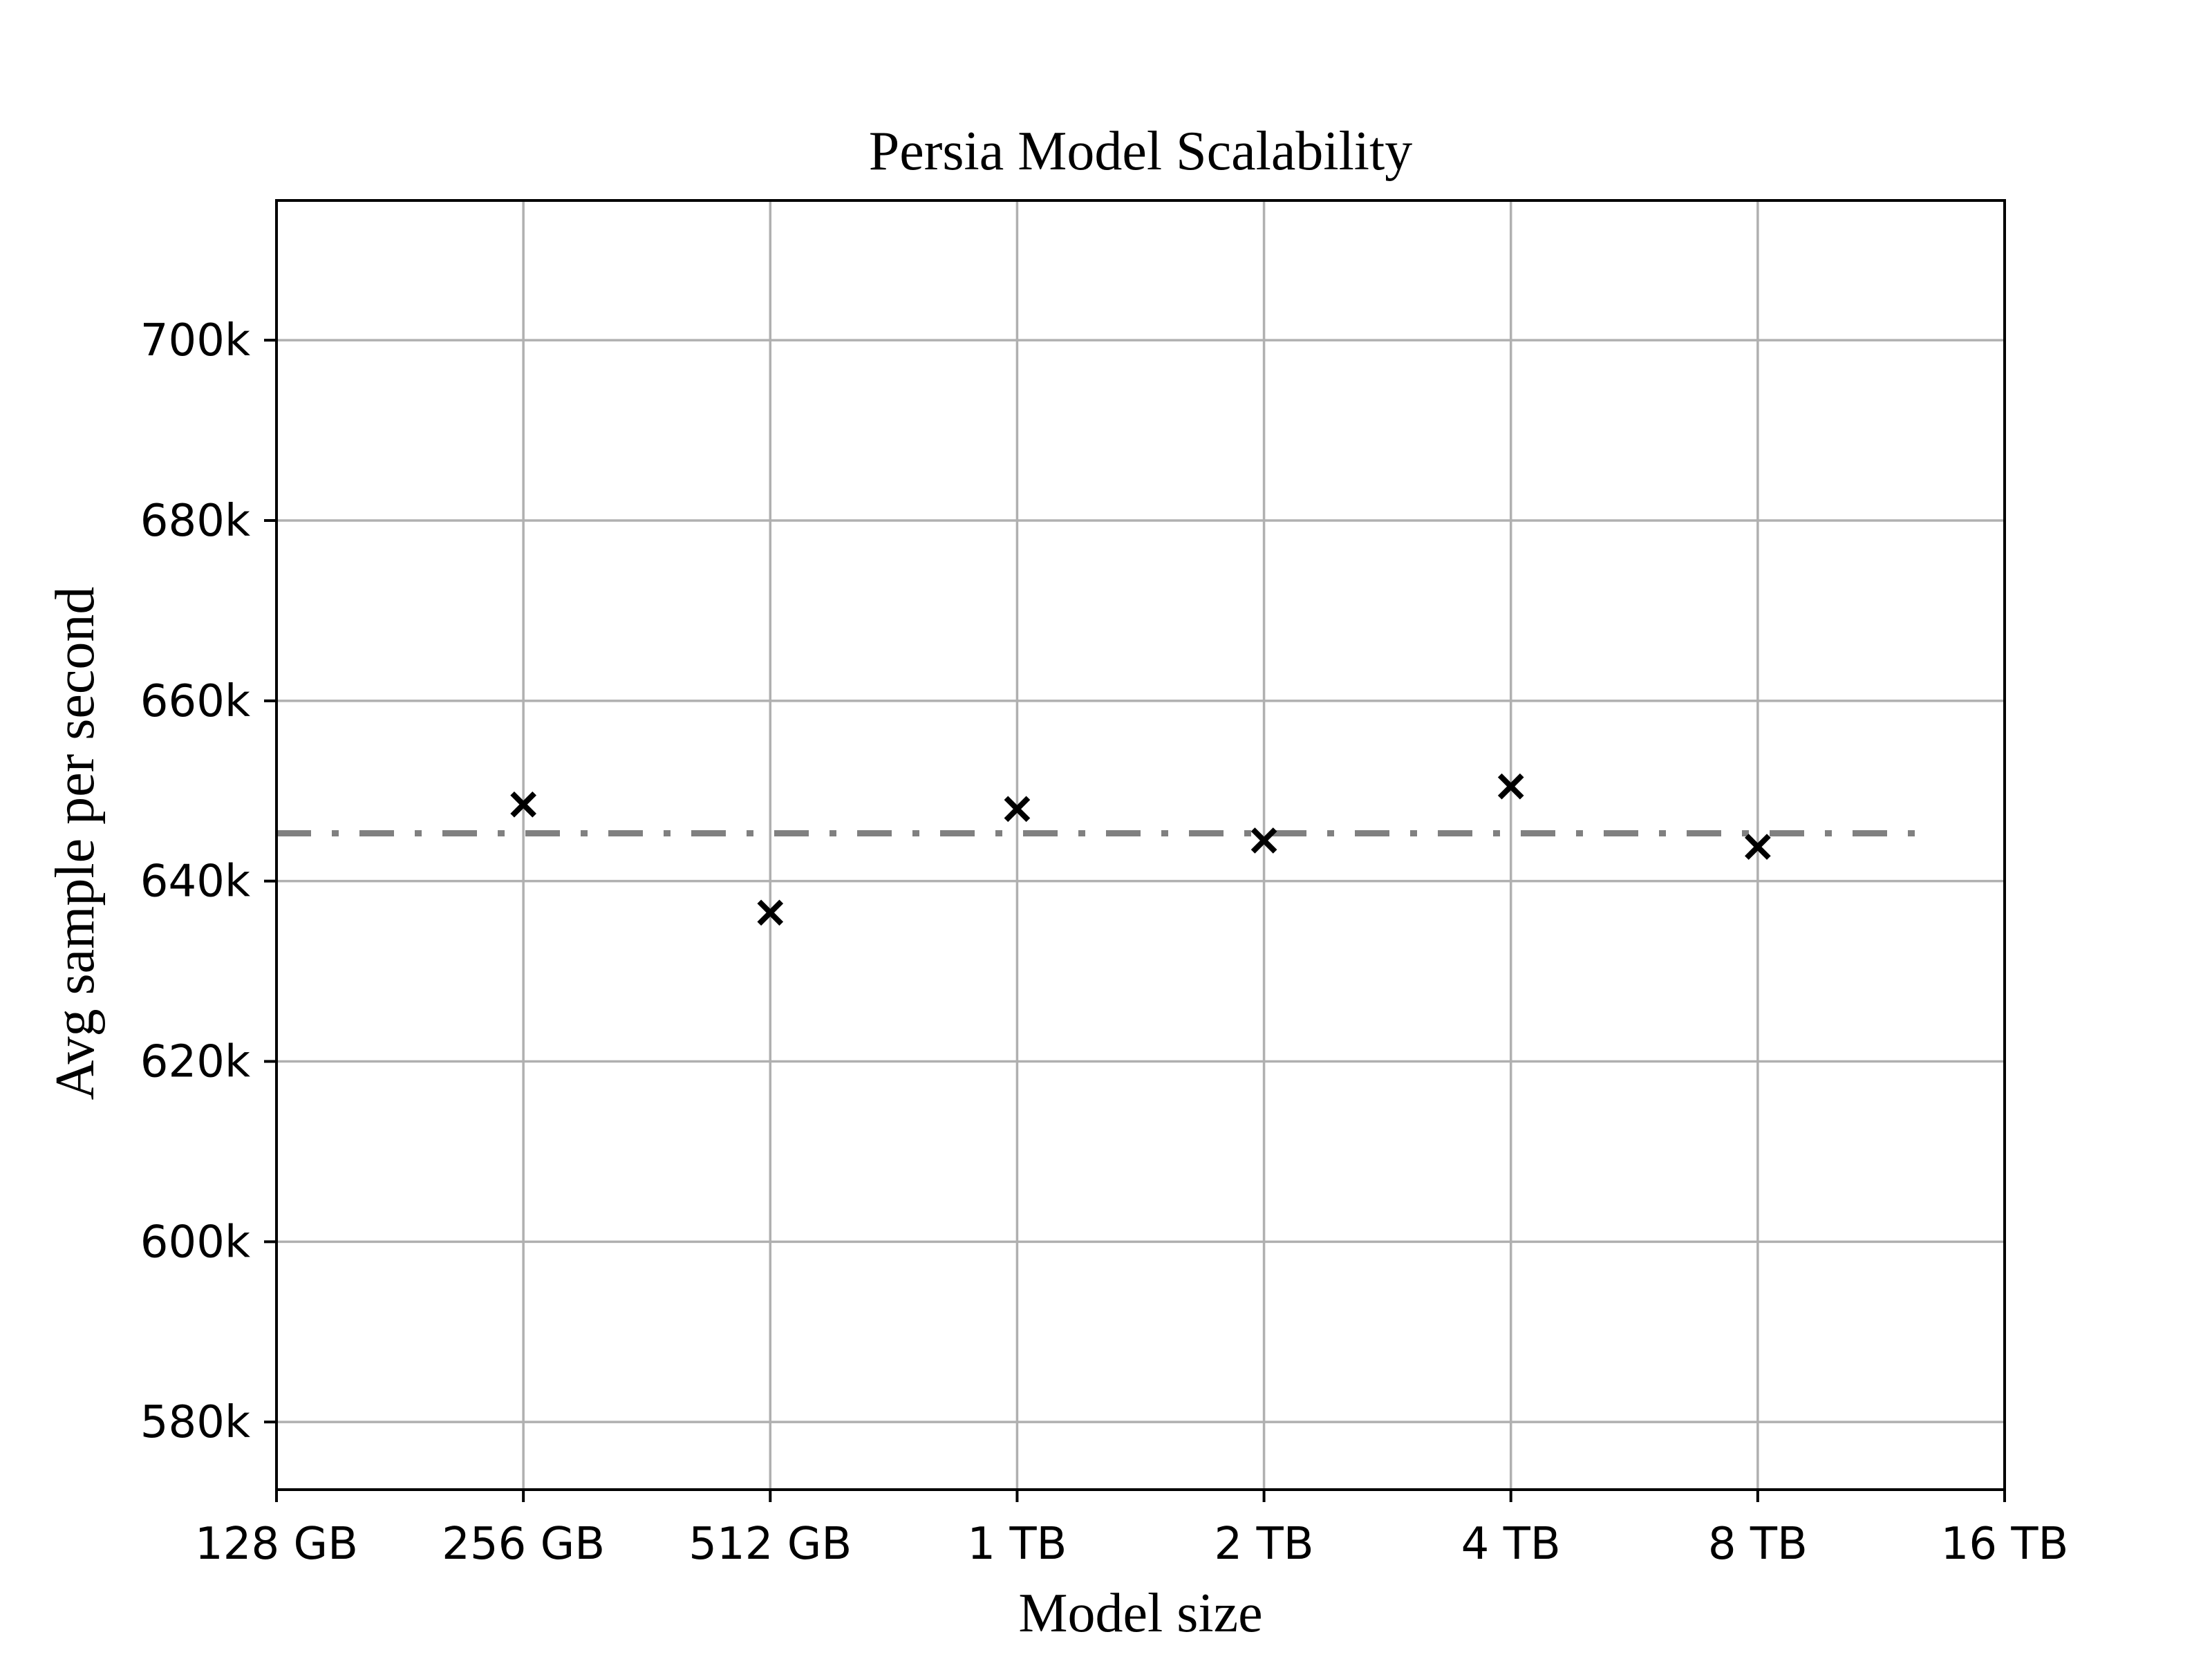  Describe the element at coordinates (1264, 1544) in the screenshot. I see `x-tick-label: 2 TB` at that location.